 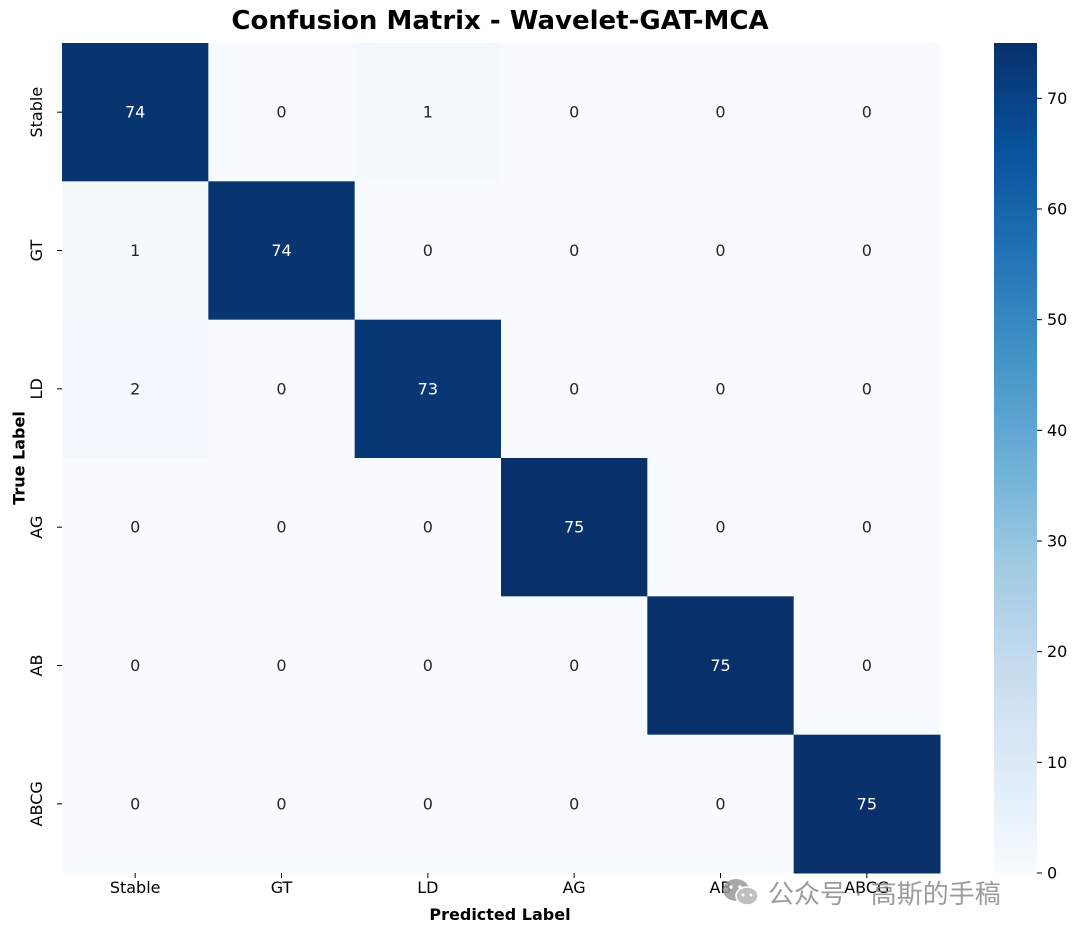 What do you see at coordinates (36, 112) in the screenshot?
I see `y-tick-label-0: Stable` at bounding box center [36, 112].